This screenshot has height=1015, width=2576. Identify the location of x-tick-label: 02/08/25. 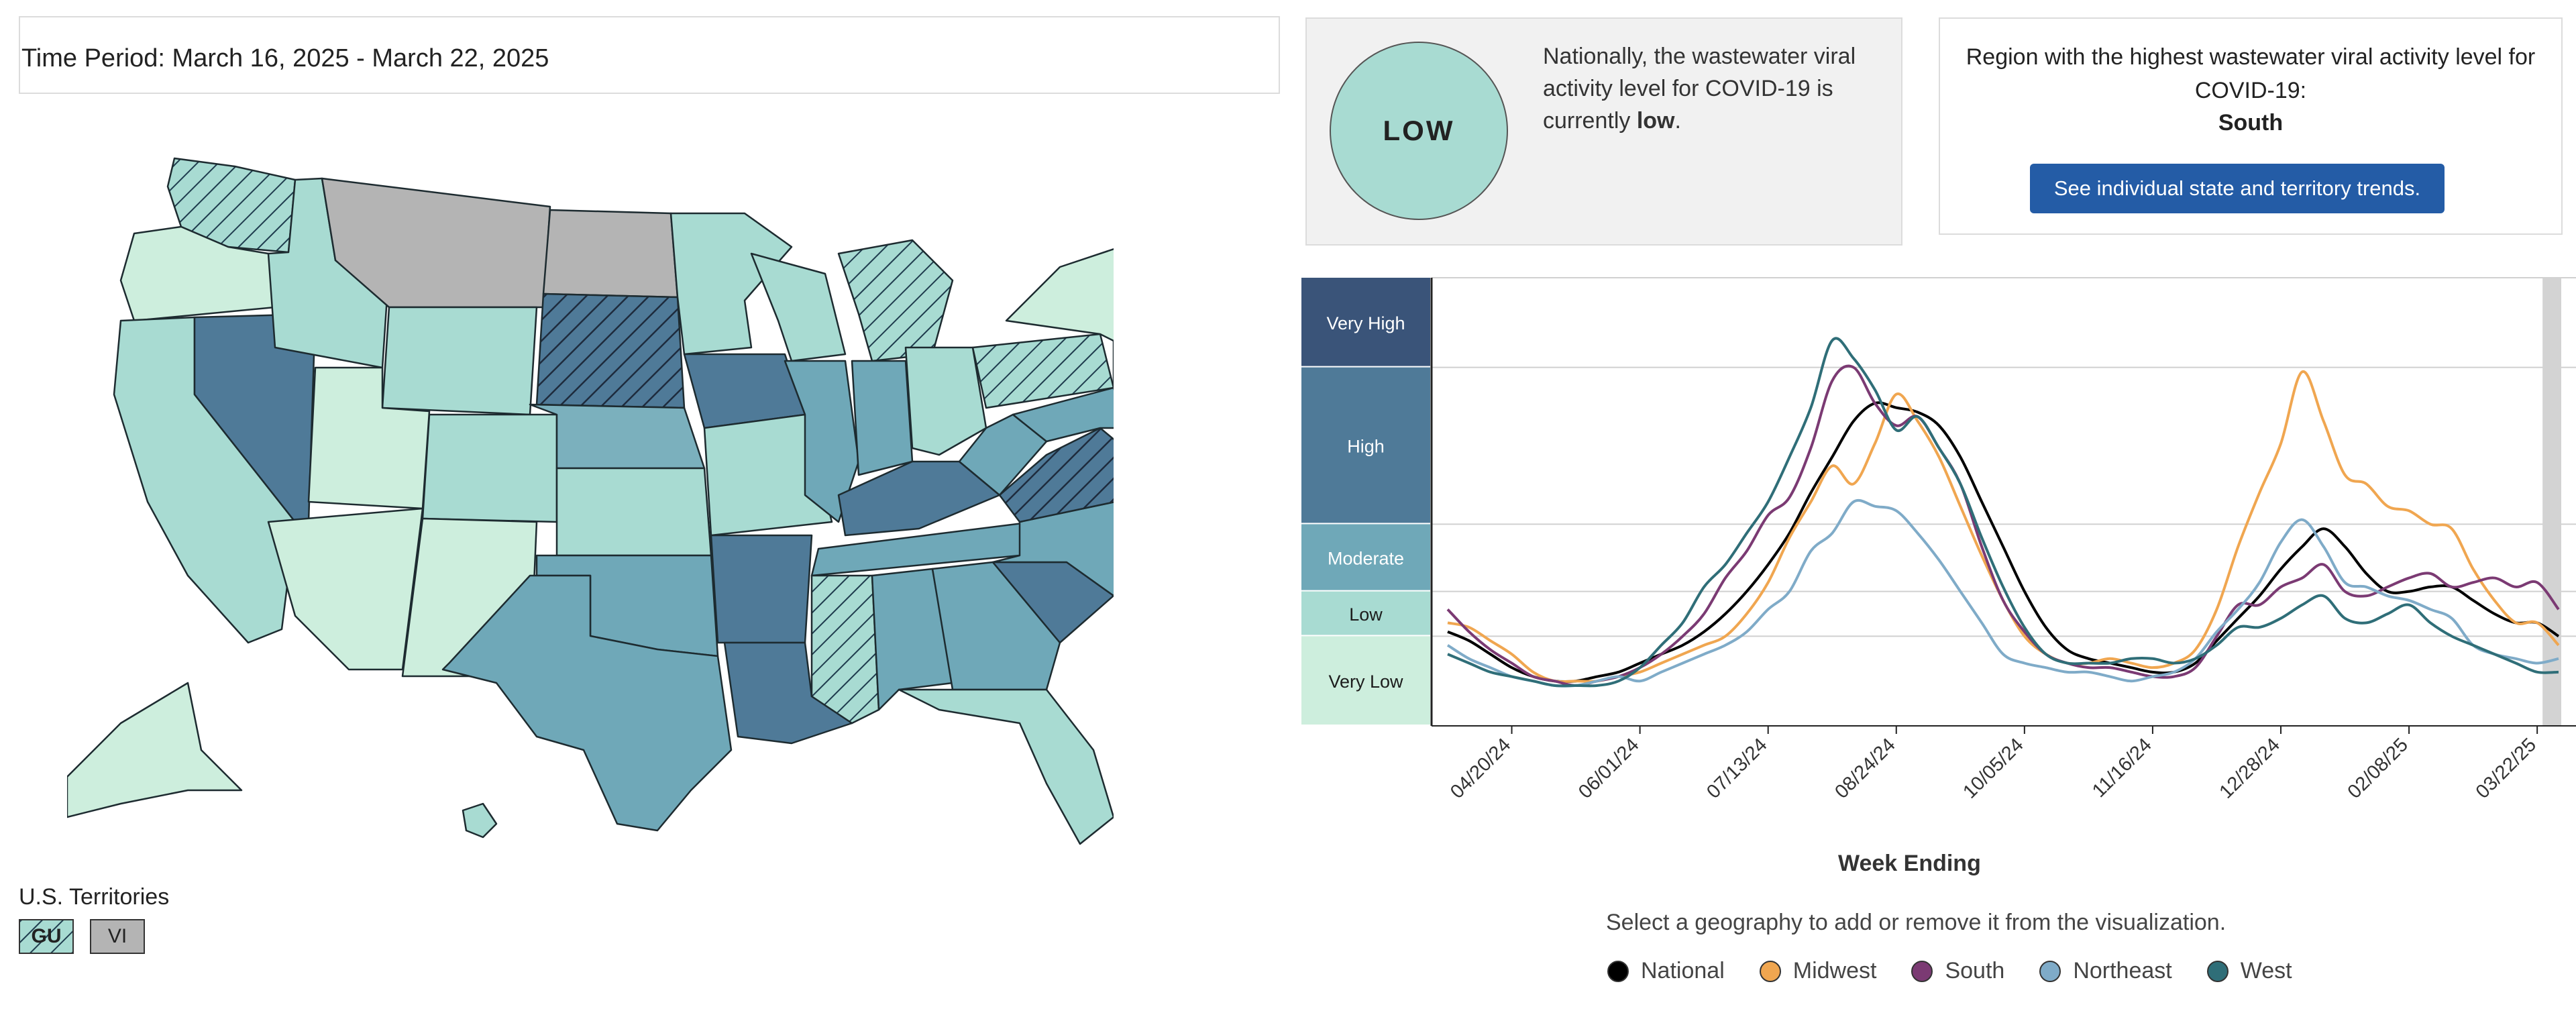
(2378, 768).